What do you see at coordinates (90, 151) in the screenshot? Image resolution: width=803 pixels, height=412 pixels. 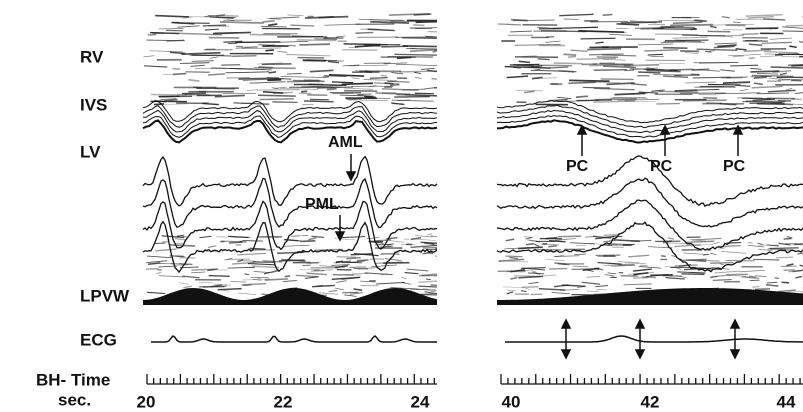 I see `label-lv: LV` at bounding box center [90, 151].